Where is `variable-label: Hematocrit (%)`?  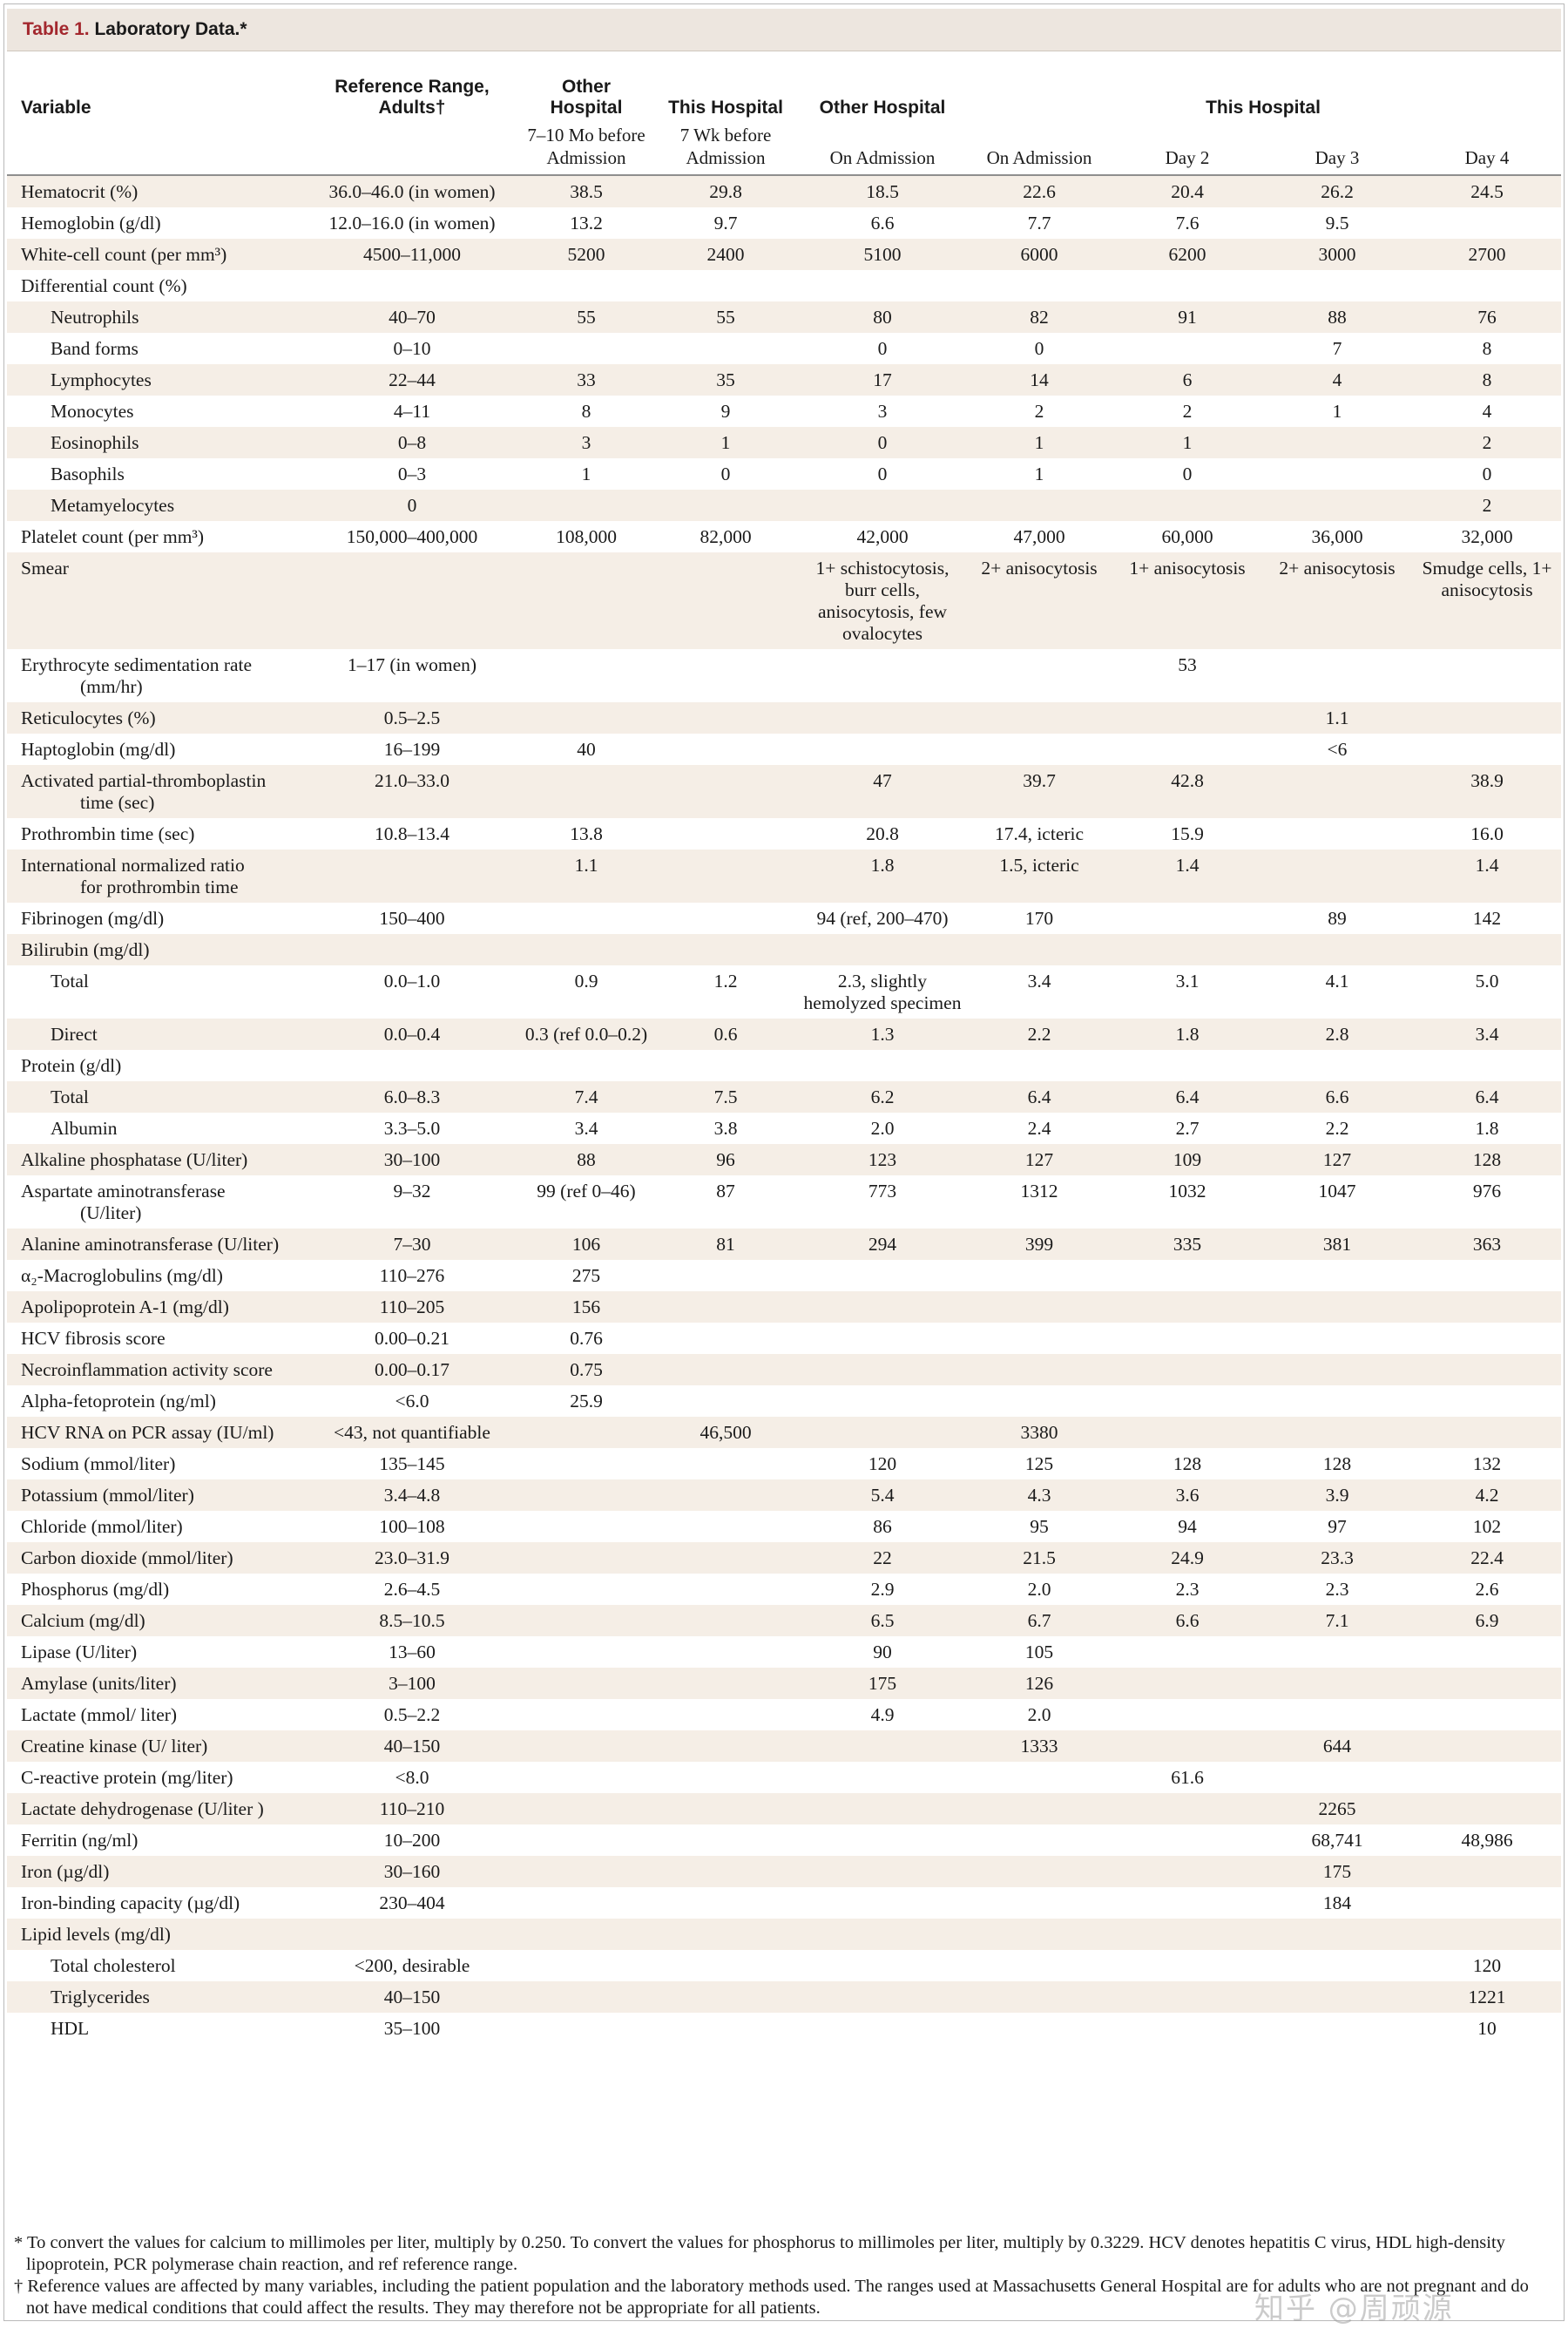
variable-label: Hematocrit (%) is located at coordinates (80, 191).